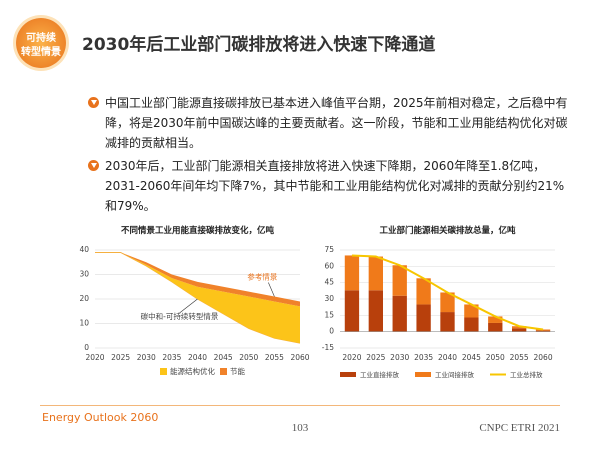 The height and width of the screenshot is (450, 600). I want to click on page-number: 103, so click(300, 428).